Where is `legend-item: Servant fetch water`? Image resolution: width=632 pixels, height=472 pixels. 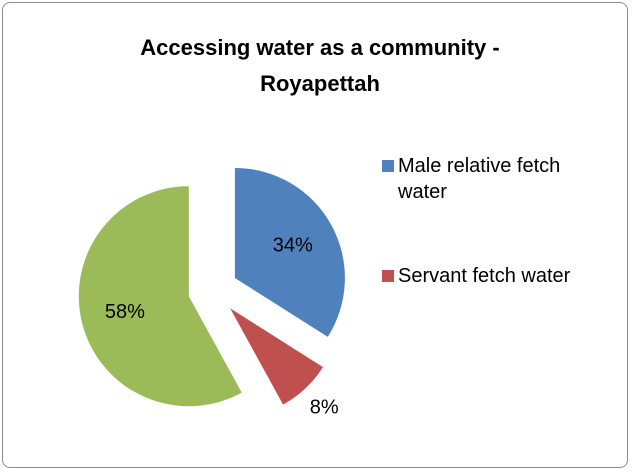
legend-item: Servant fetch water is located at coordinates (482, 276).